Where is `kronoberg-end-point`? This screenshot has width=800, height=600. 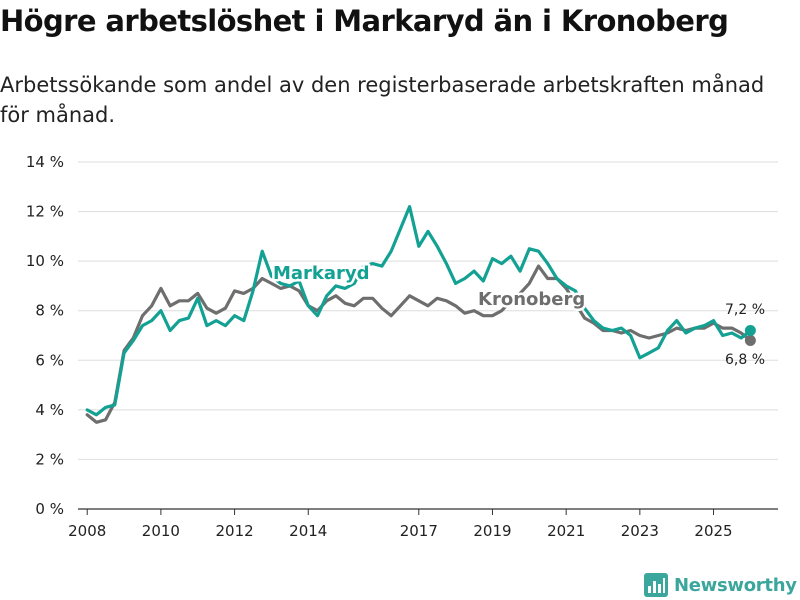
kronoberg-end-point is located at coordinates (750, 340).